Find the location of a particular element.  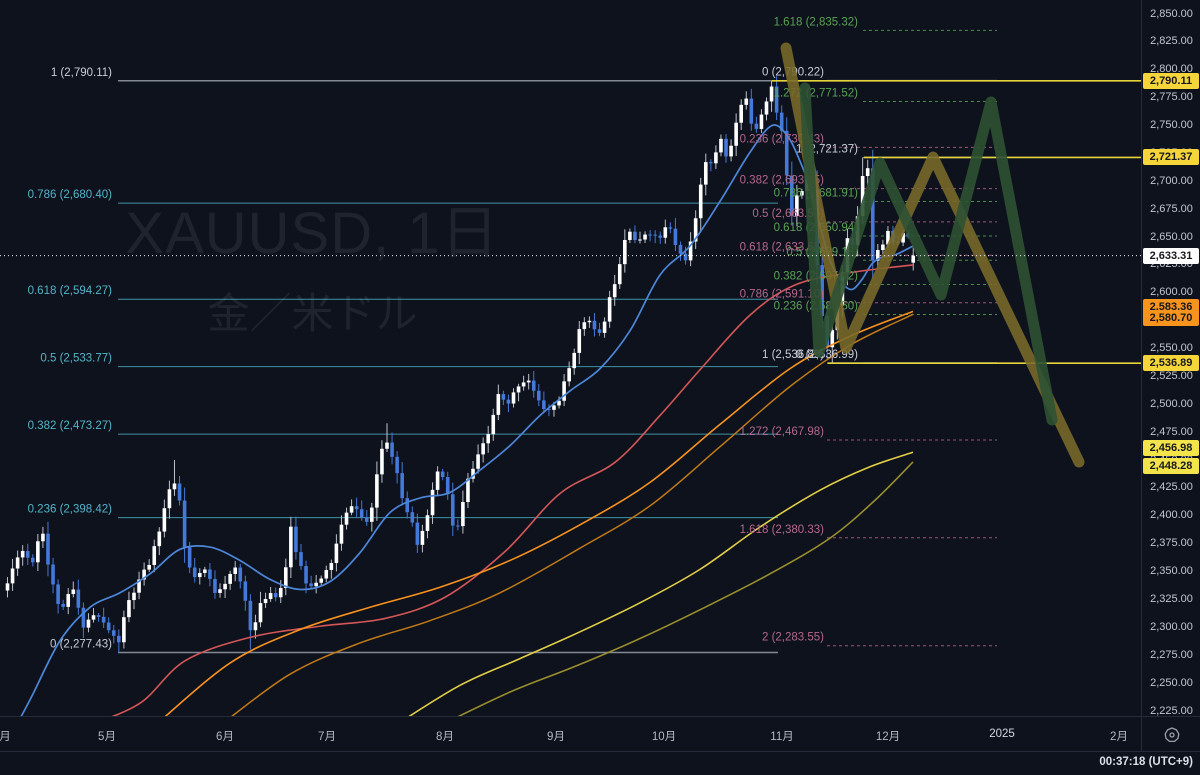

fib-label-fib-oct-nov-0.382: 0.382 (2,693.45) is located at coordinates (782, 181).